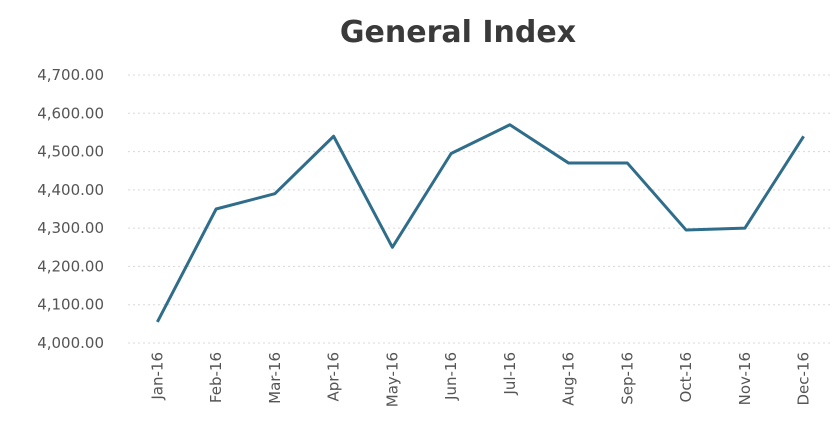 Image resolution: width=838 pixels, height=423 pixels. I want to click on x-tick-label: May-16, so click(392, 379).